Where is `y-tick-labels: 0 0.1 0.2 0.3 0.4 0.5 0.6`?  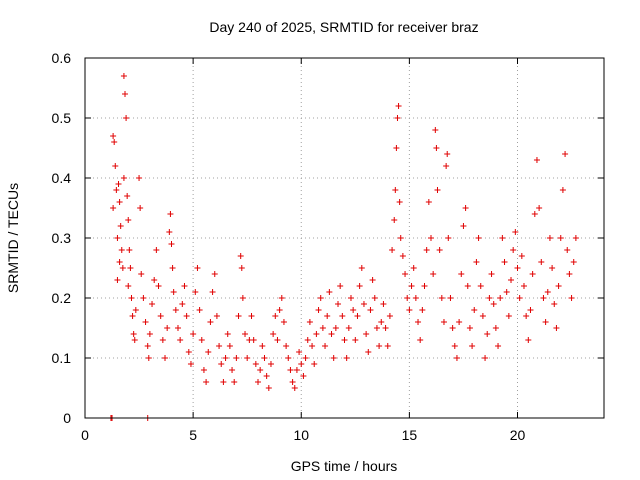
y-tick-labels: 0 0.1 0.2 0.3 0.4 0.5 0.6 is located at coordinates (62, 238).